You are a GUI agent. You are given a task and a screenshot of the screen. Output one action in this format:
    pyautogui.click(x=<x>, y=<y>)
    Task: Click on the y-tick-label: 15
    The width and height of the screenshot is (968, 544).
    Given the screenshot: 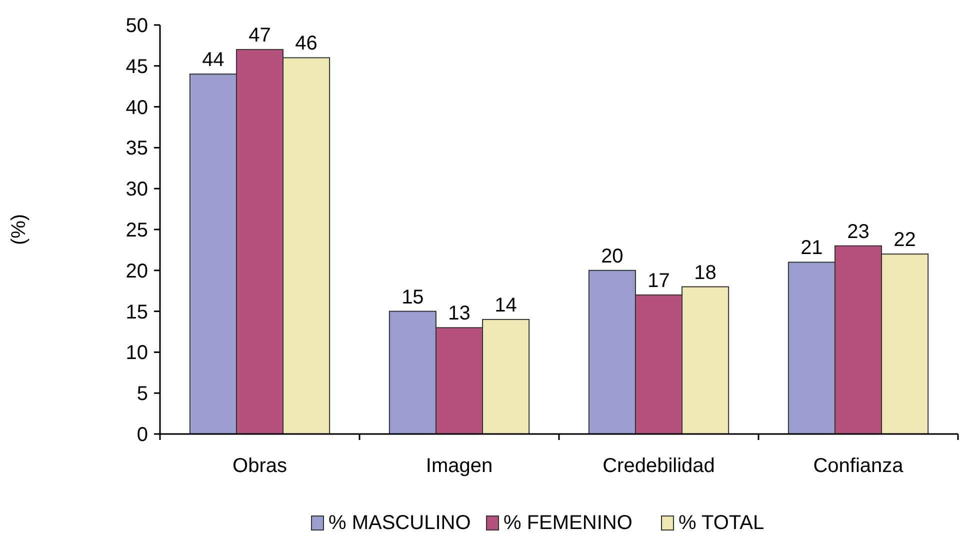 What is the action you would take?
    pyautogui.click(x=137, y=312)
    